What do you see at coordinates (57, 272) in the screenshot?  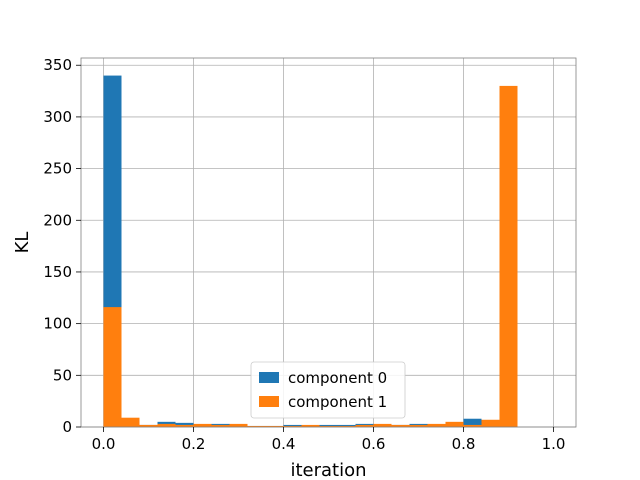 I see `y-tick-label: 150` at bounding box center [57, 272].